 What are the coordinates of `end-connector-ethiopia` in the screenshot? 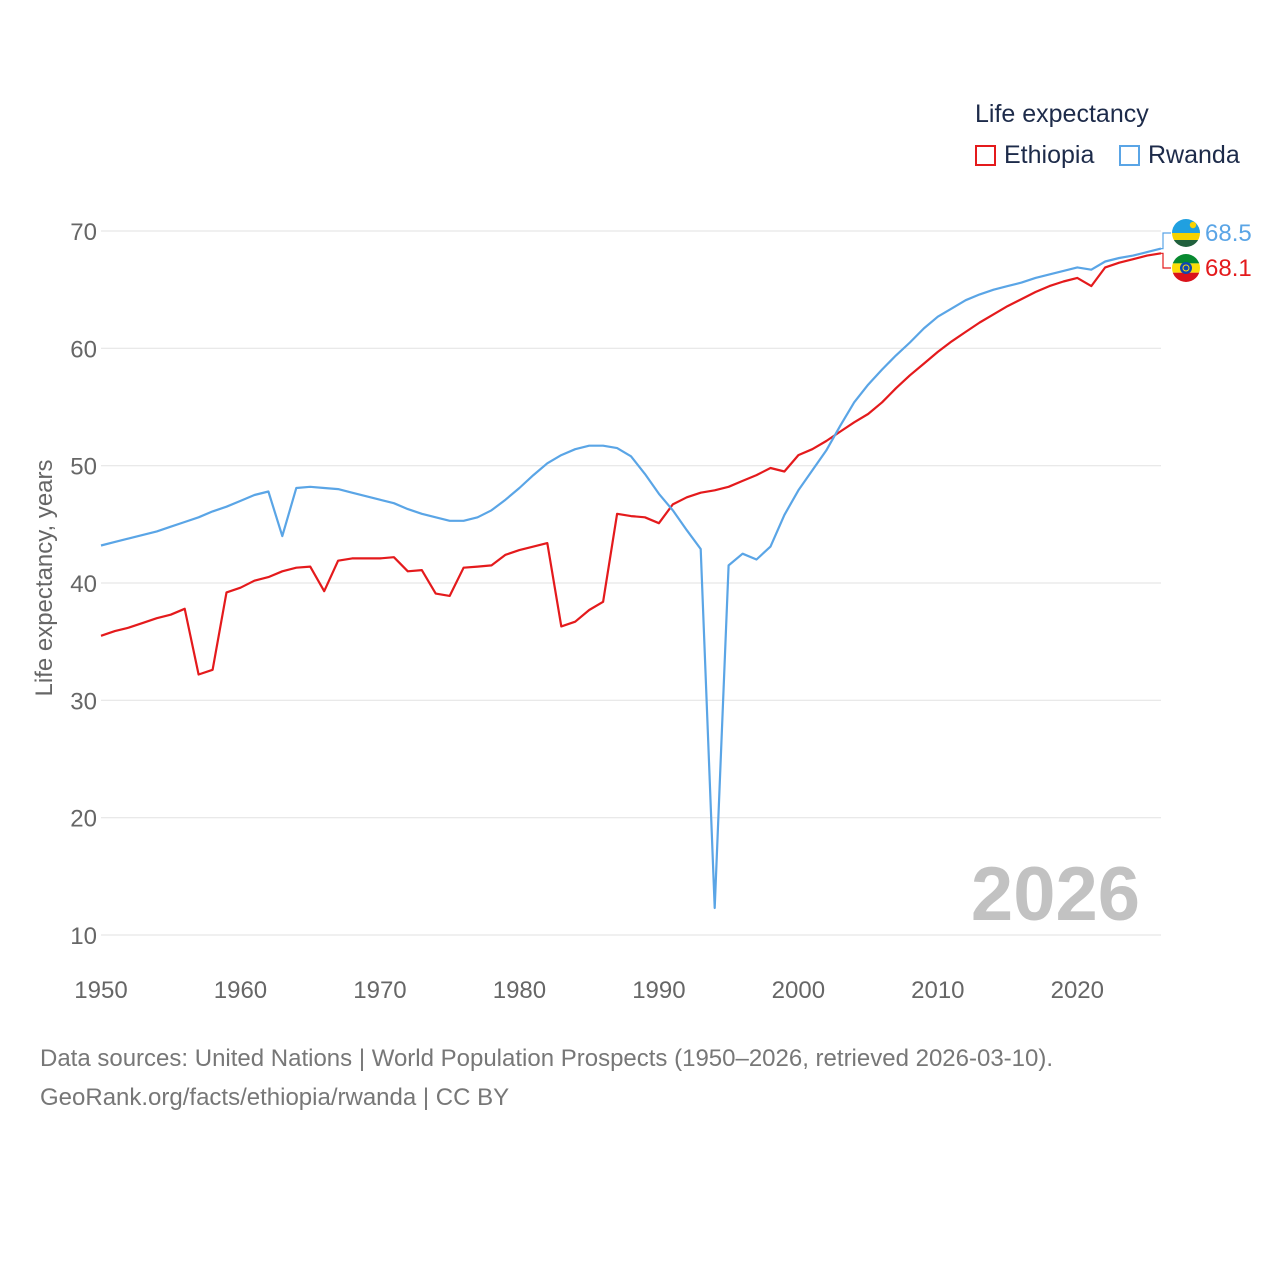 It's located at (1166, 260).